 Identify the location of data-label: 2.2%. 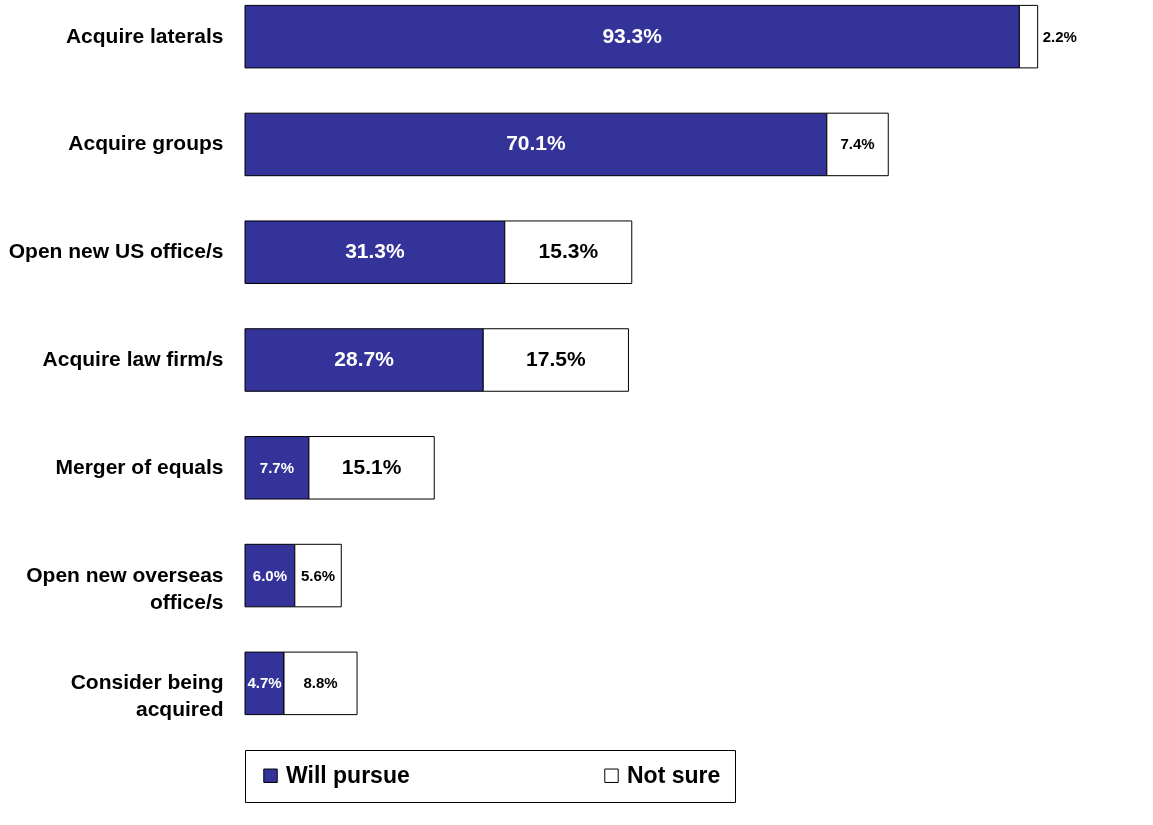
(1059, 36).